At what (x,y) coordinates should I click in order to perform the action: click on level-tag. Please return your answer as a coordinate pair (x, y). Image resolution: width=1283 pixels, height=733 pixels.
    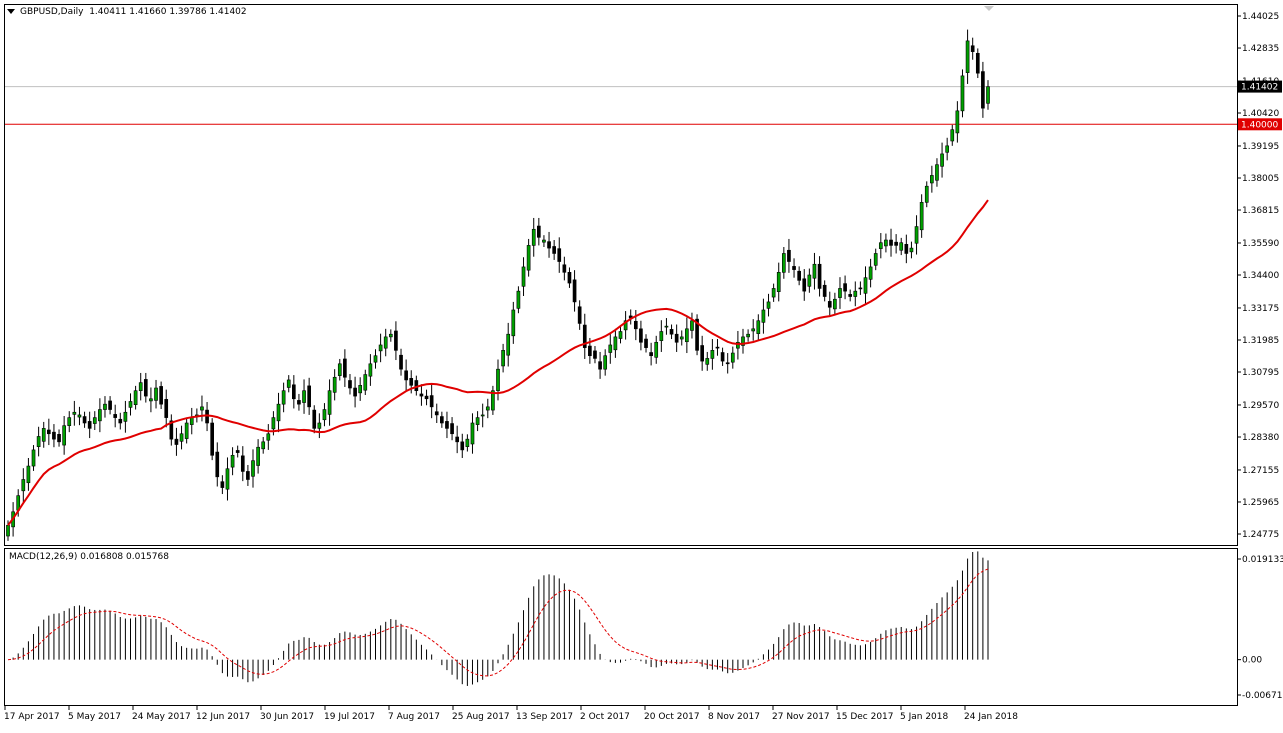
    Looking at the image, I should click on (1260, 124).